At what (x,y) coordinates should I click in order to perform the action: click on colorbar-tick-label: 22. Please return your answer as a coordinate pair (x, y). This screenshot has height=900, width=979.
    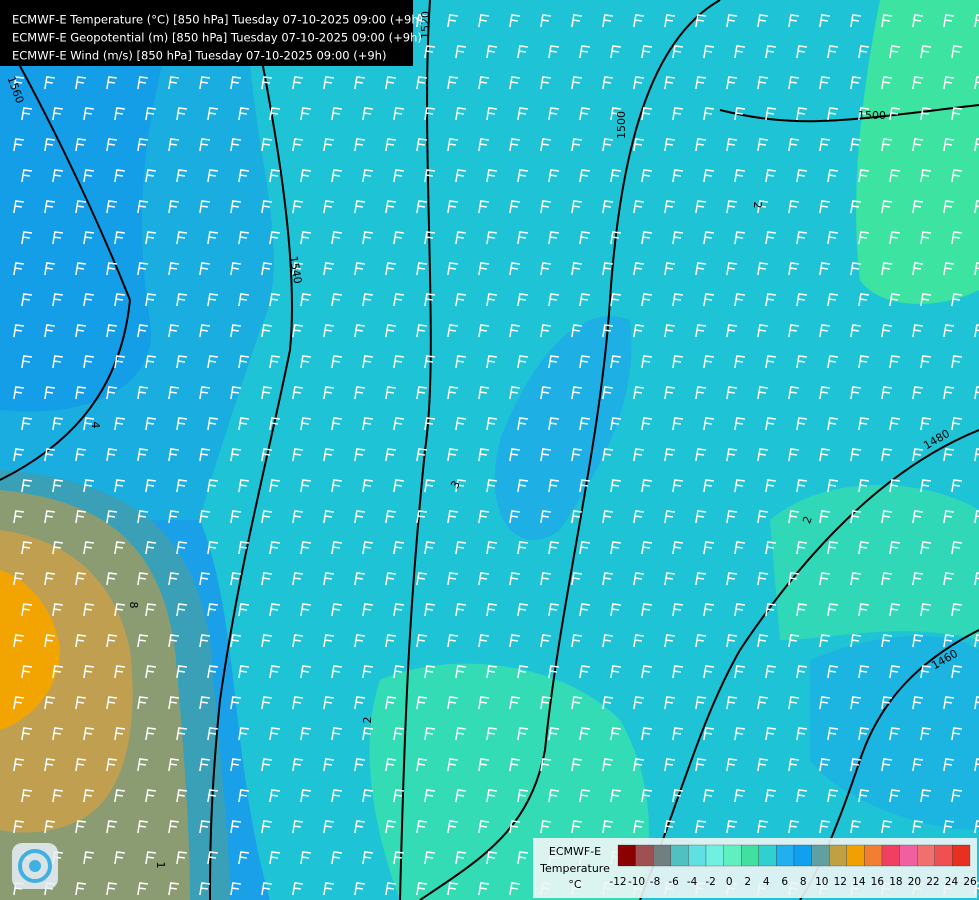
    Looking at the image, I should click on (932, 882).